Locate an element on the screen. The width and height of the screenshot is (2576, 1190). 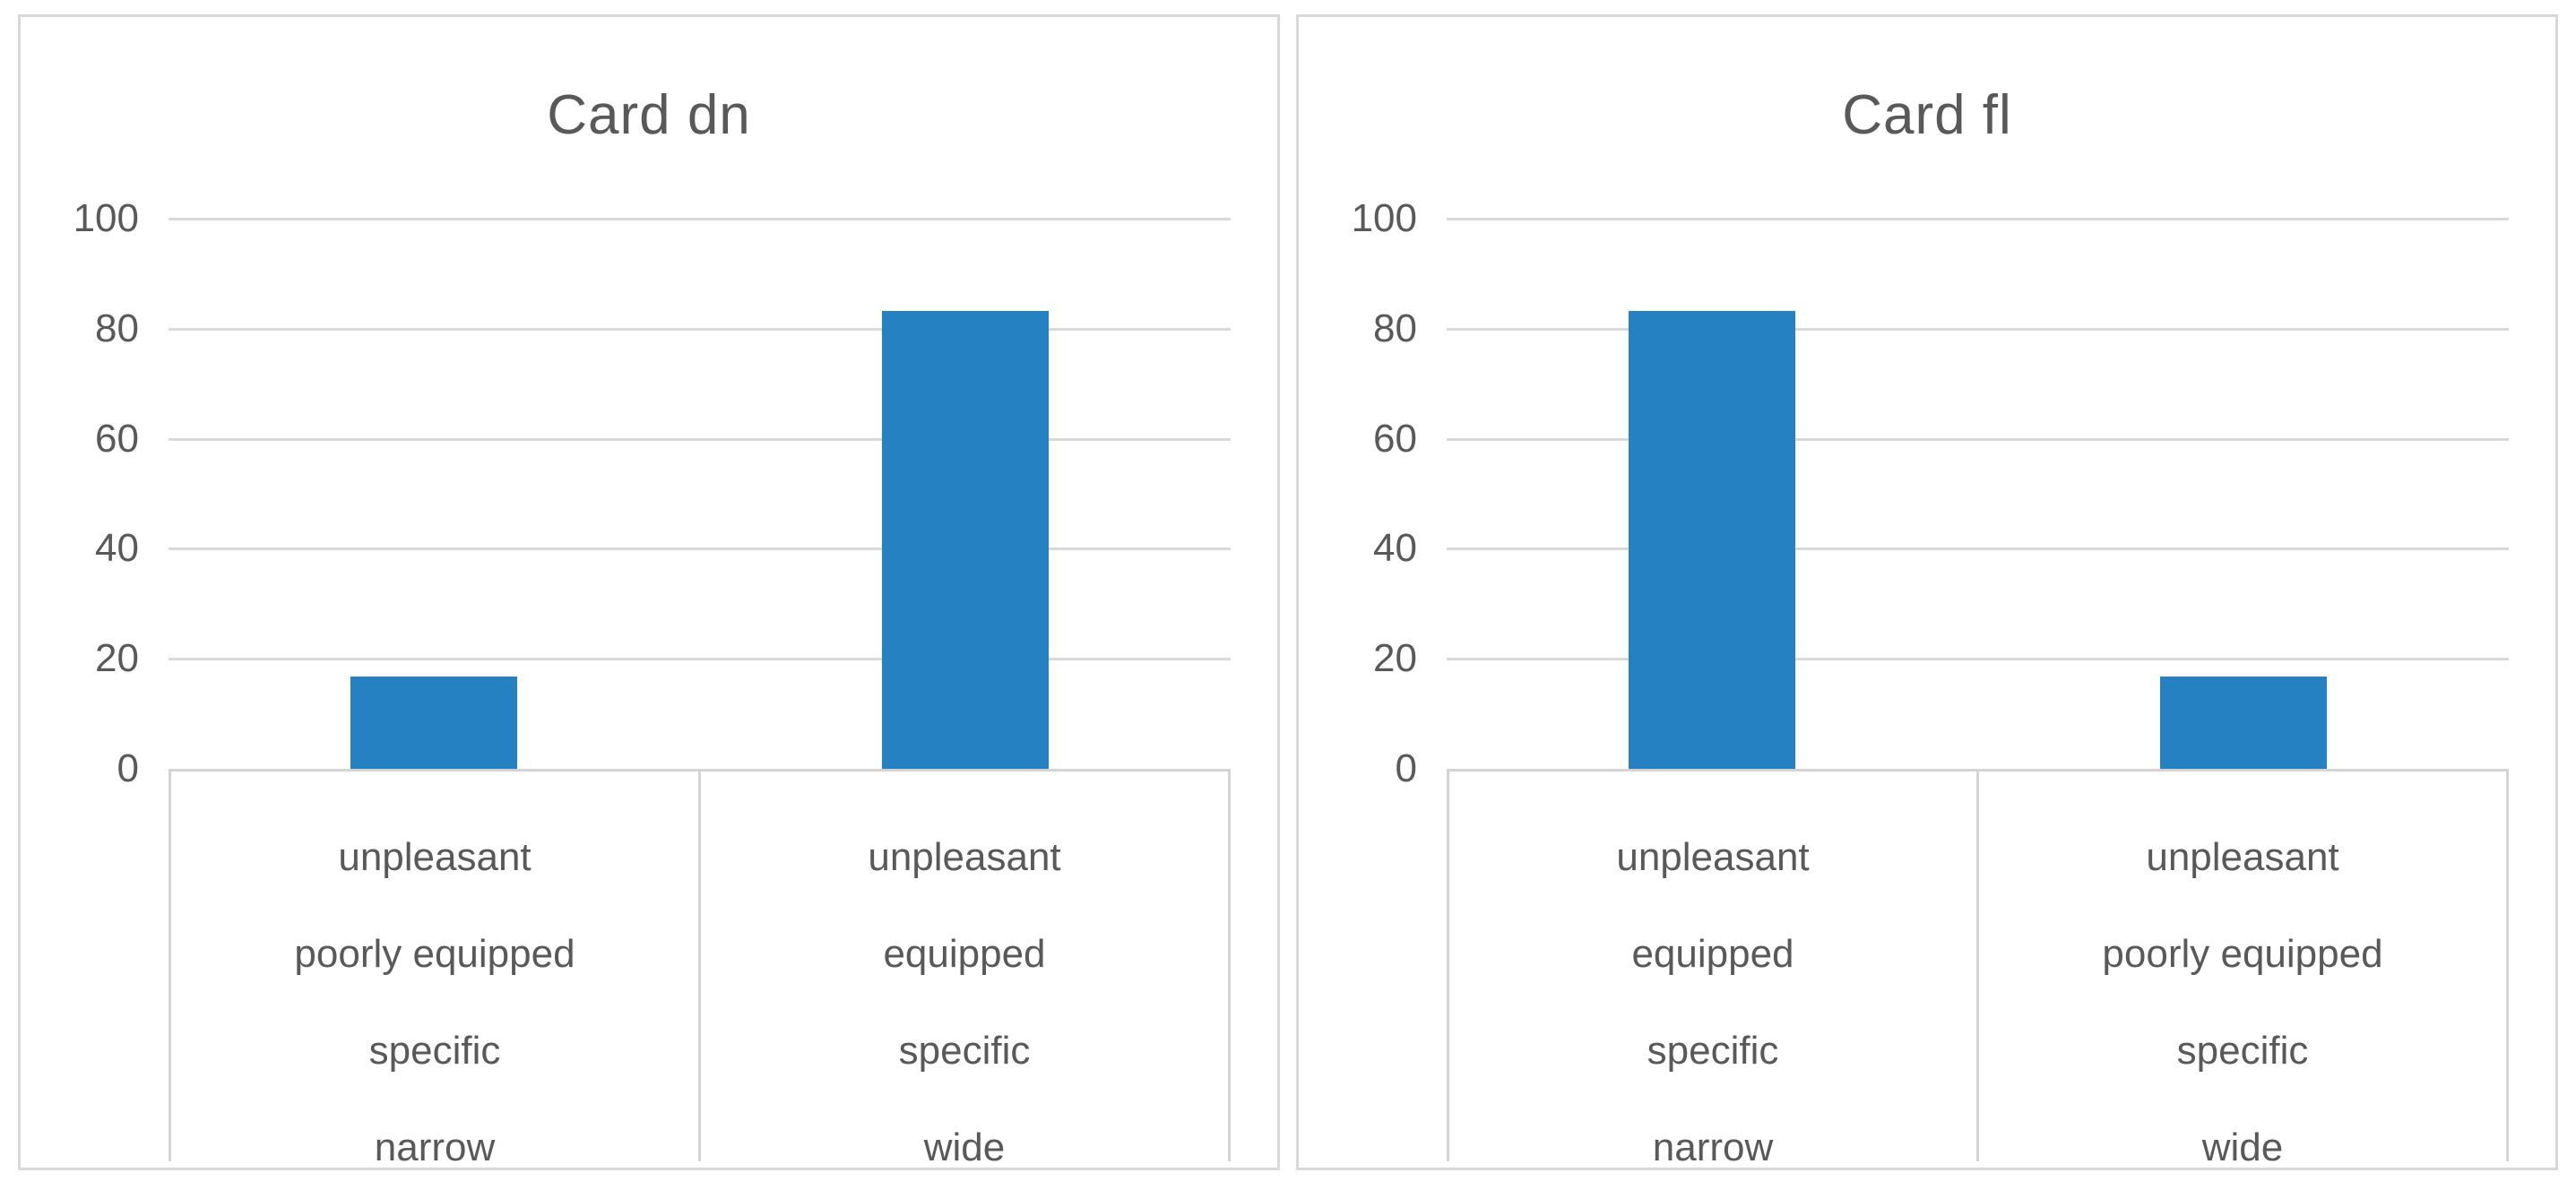
category-label: unpleasant equipped specific narrow is located at coordinates (1712, 966).